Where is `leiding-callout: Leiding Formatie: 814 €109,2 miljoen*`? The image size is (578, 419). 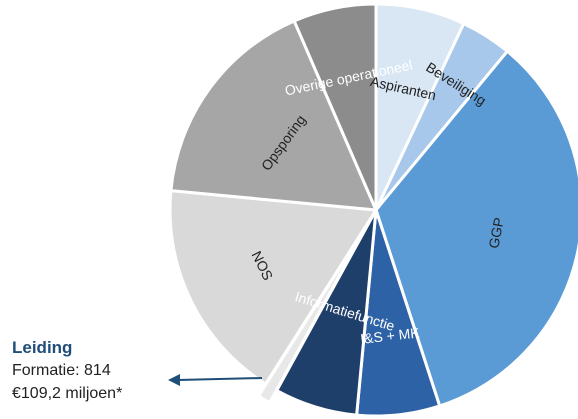 leiding-callout: Leiding Formatie: 814 €109,2 miljoen* is located at coordinates (67, 370).